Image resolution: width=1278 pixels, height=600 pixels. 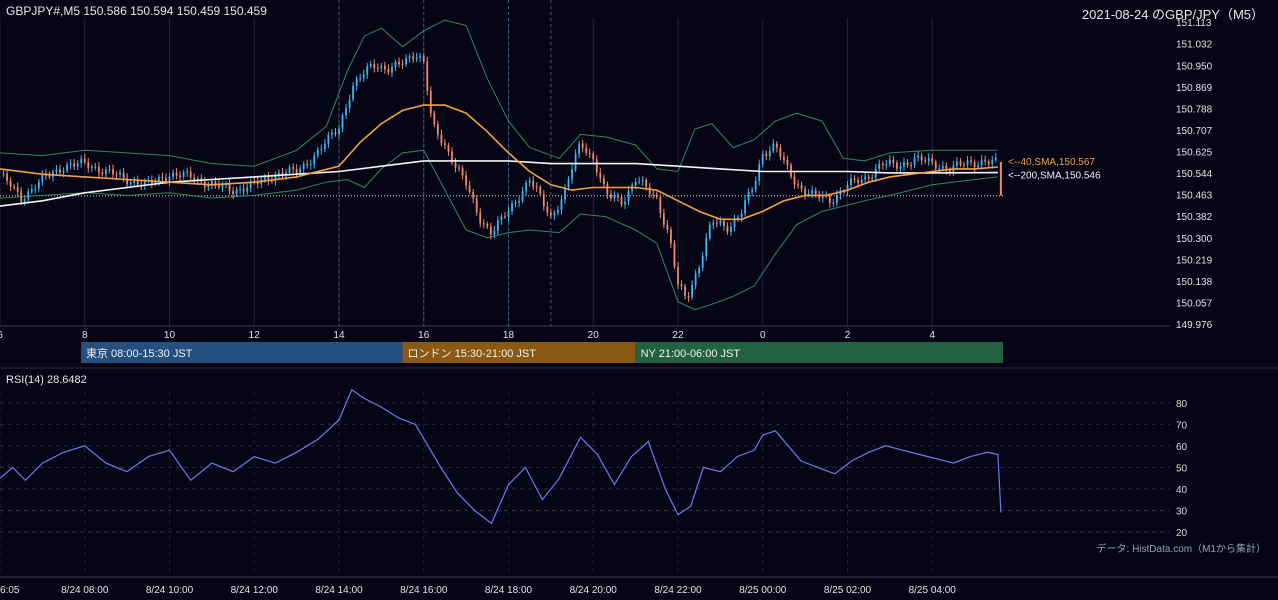 I want to click on price-y-tick: 150.057, so click(x=1194, y=303).